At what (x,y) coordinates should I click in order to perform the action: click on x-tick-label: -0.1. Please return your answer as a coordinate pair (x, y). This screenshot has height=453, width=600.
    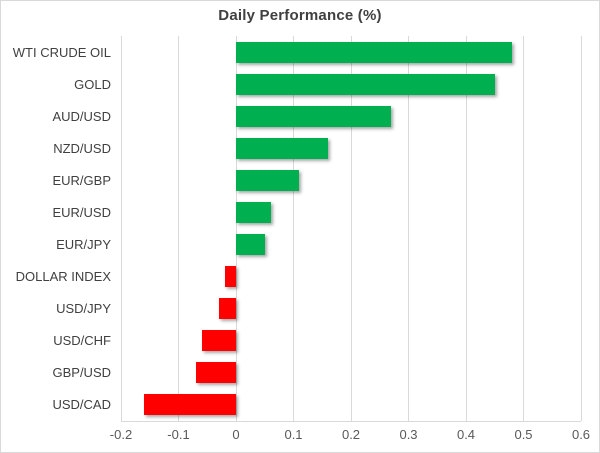
    Looking at the image, I should click on (178, 434).